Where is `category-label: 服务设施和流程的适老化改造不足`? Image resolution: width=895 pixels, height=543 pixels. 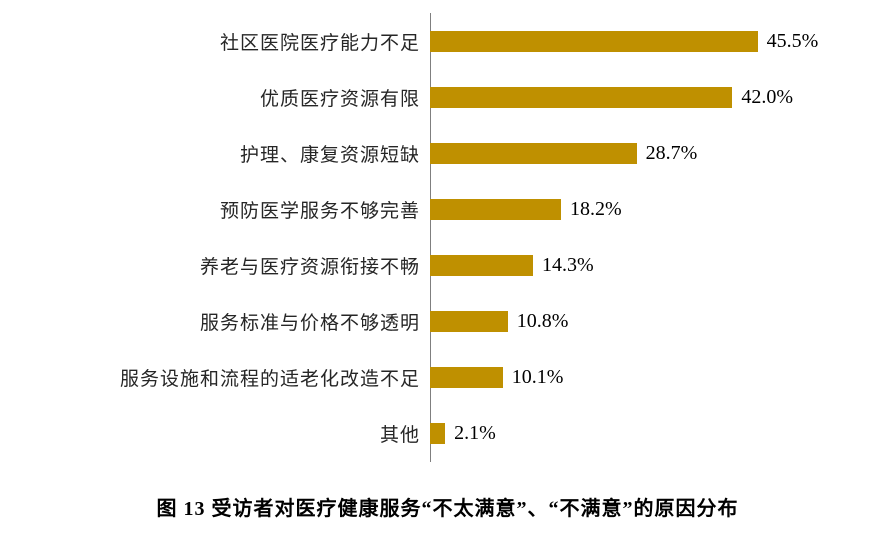
category-label: 服务设施和流程的适老化改造不足 is located at coordinates (269, 379).